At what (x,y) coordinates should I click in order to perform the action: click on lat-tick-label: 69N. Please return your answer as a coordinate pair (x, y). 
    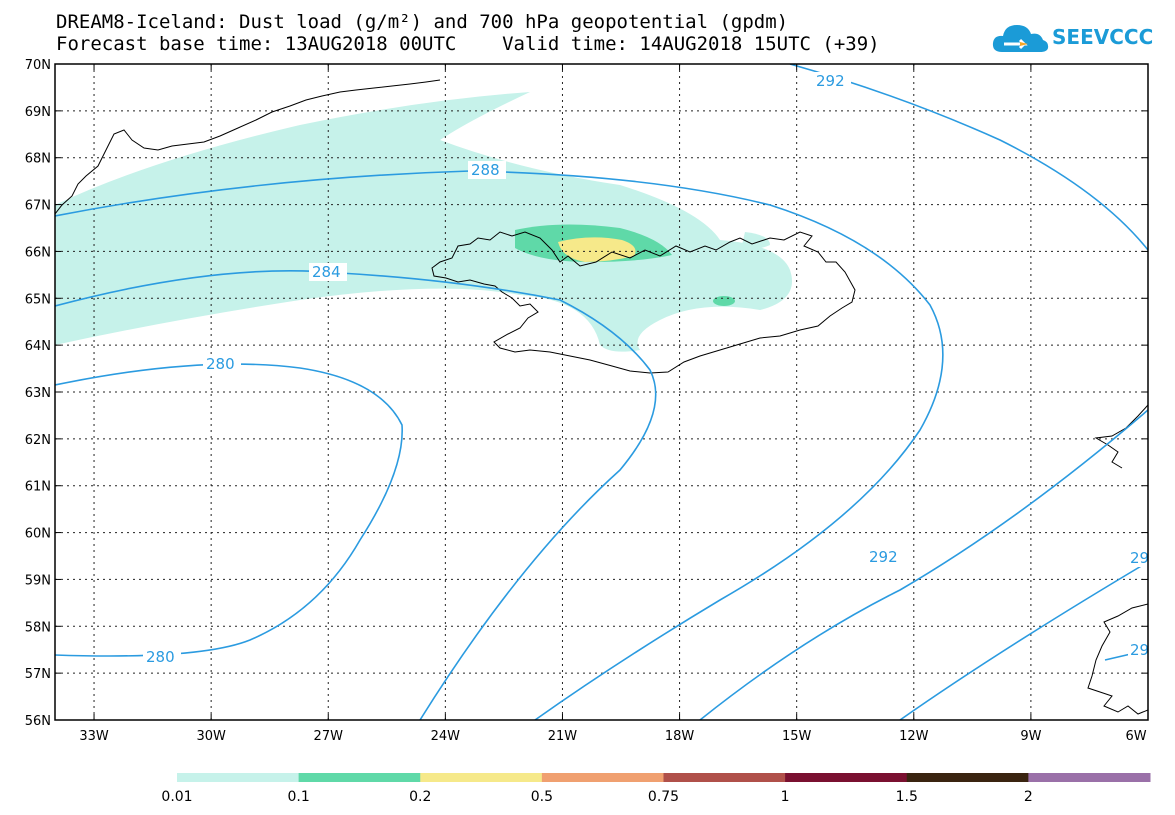
    Looking at the image, I should click on (38, 112).